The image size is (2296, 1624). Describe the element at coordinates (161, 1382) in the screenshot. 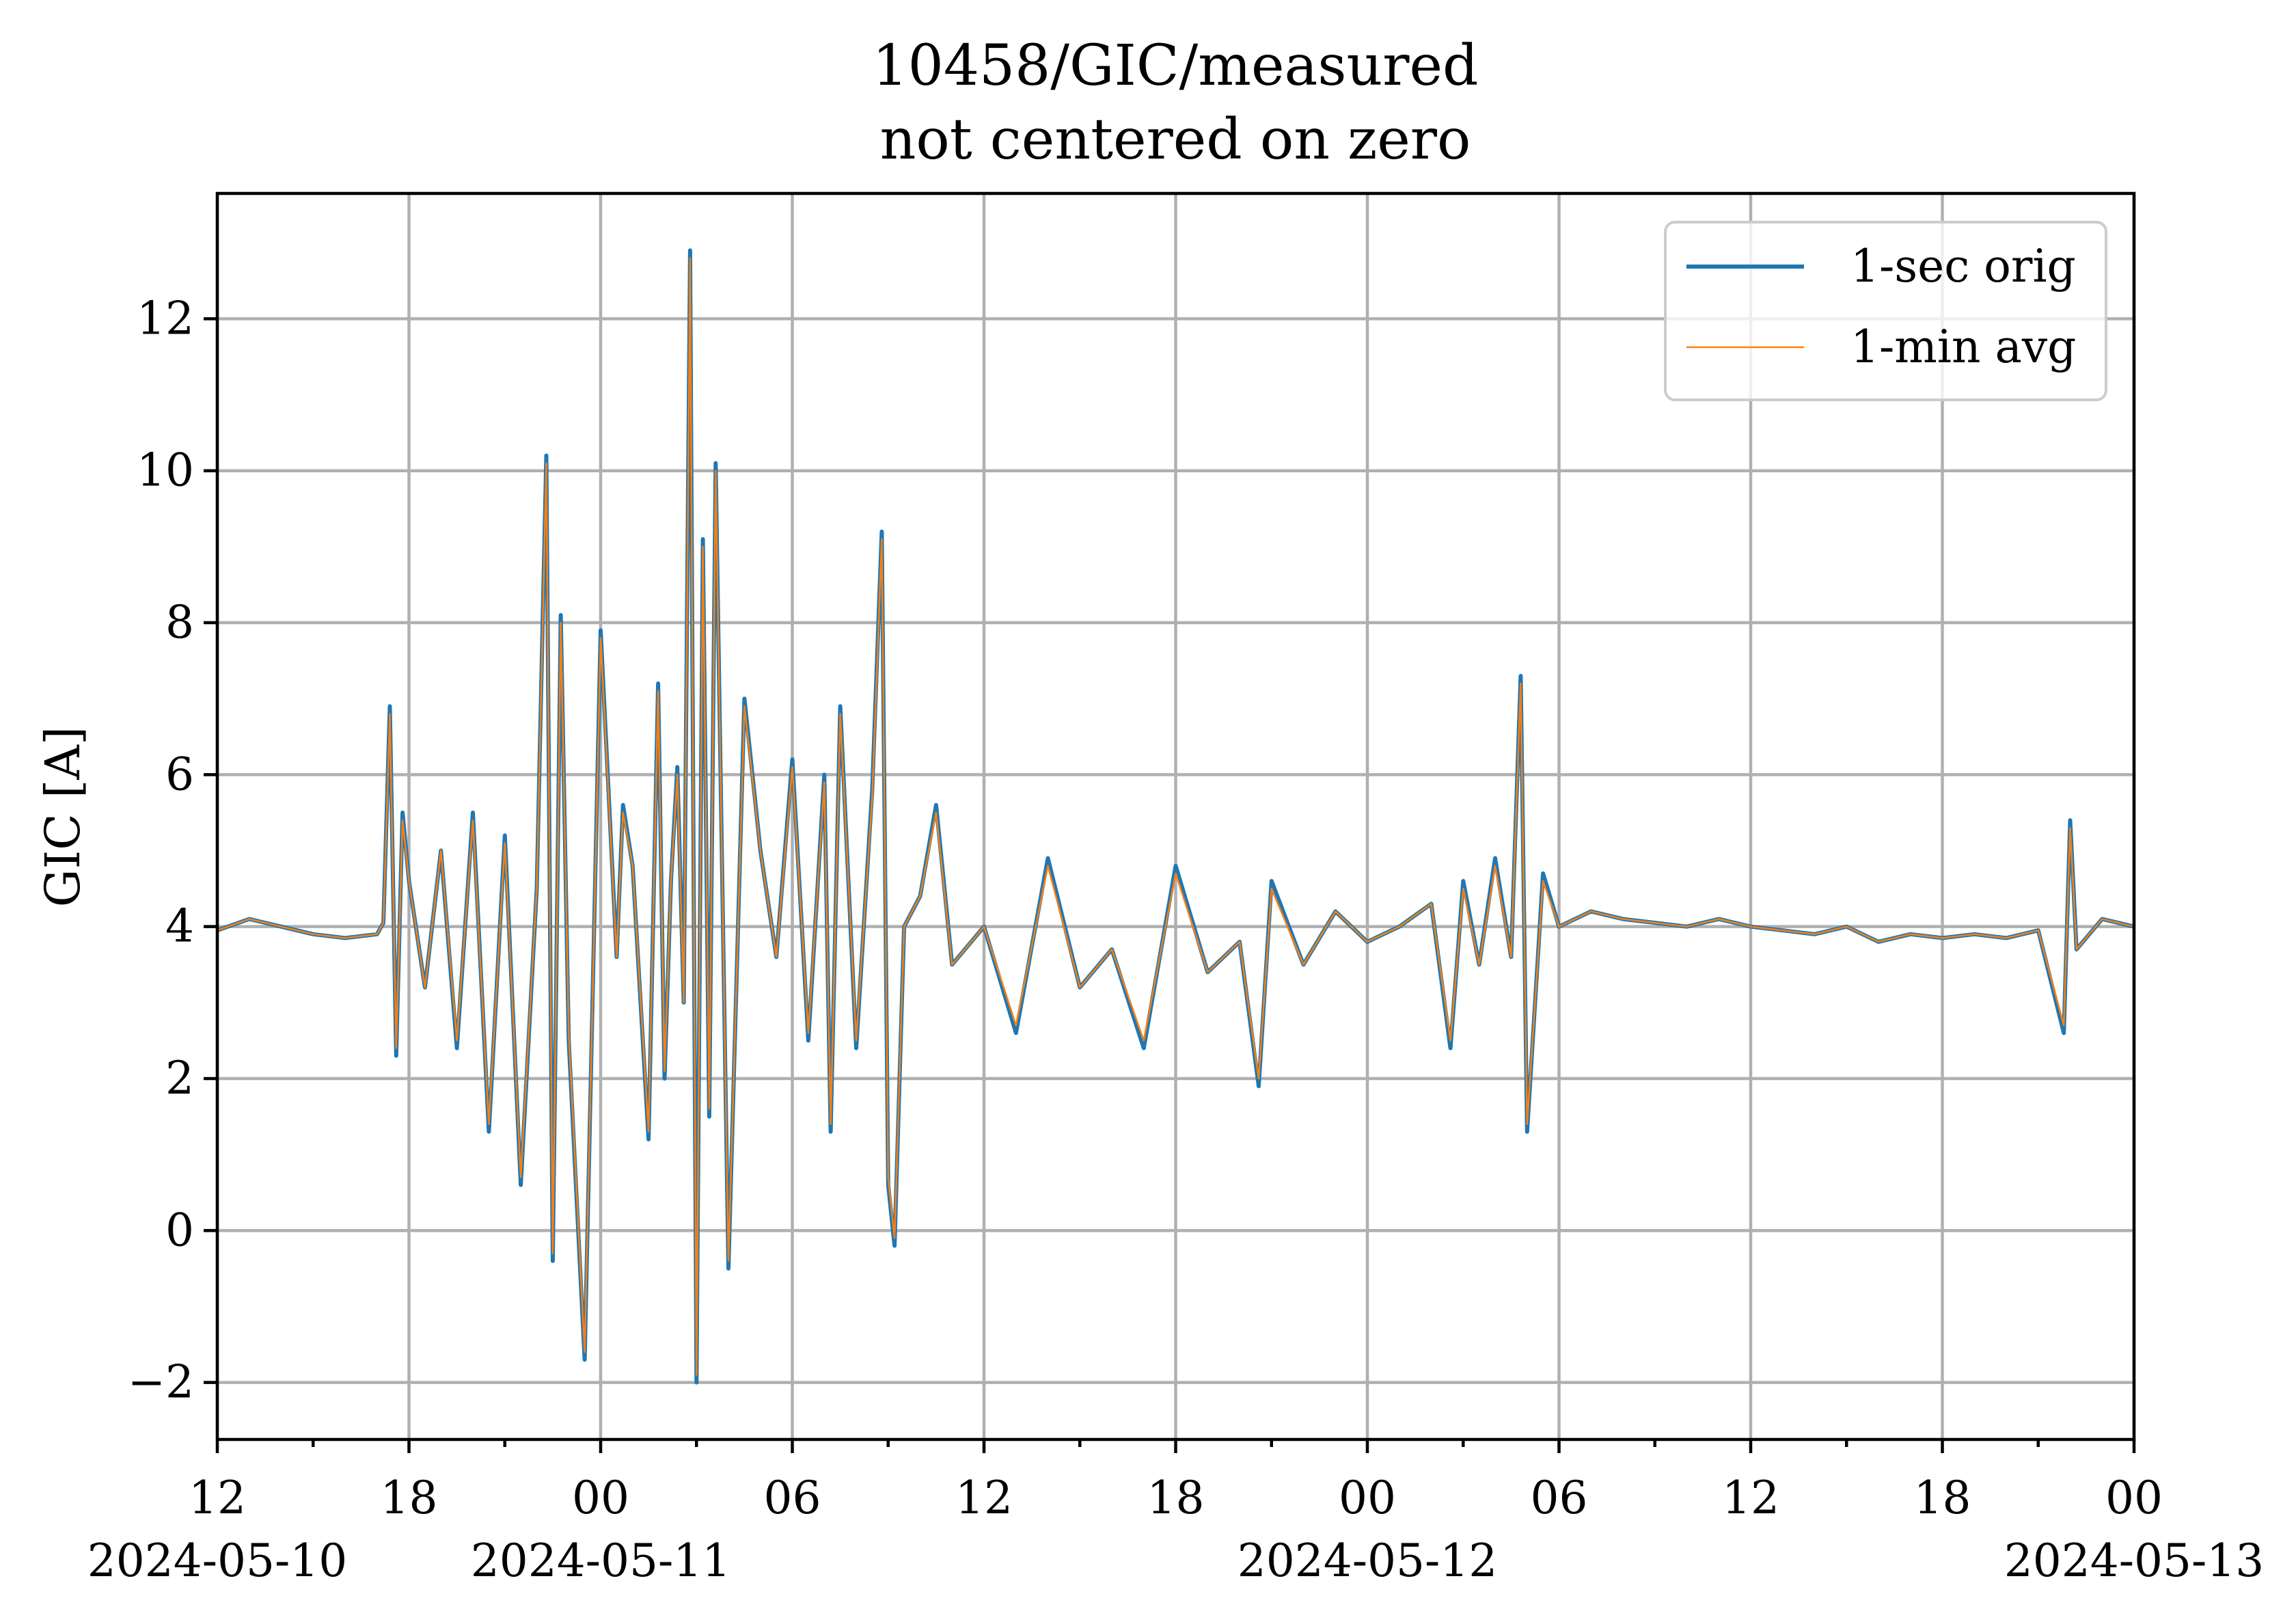

I see `y-tick-label: −2` at that location.